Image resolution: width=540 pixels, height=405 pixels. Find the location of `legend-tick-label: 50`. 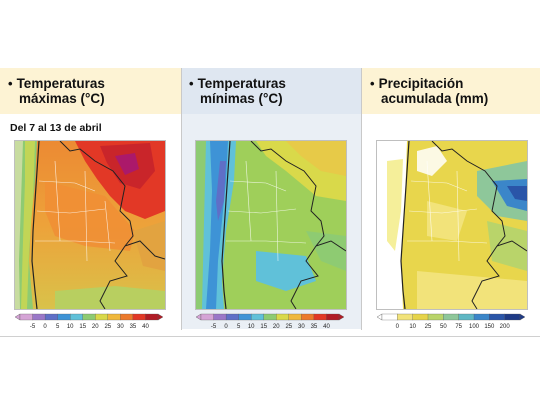

legend-tick-label: 50 is located at coordinates (443, 327).